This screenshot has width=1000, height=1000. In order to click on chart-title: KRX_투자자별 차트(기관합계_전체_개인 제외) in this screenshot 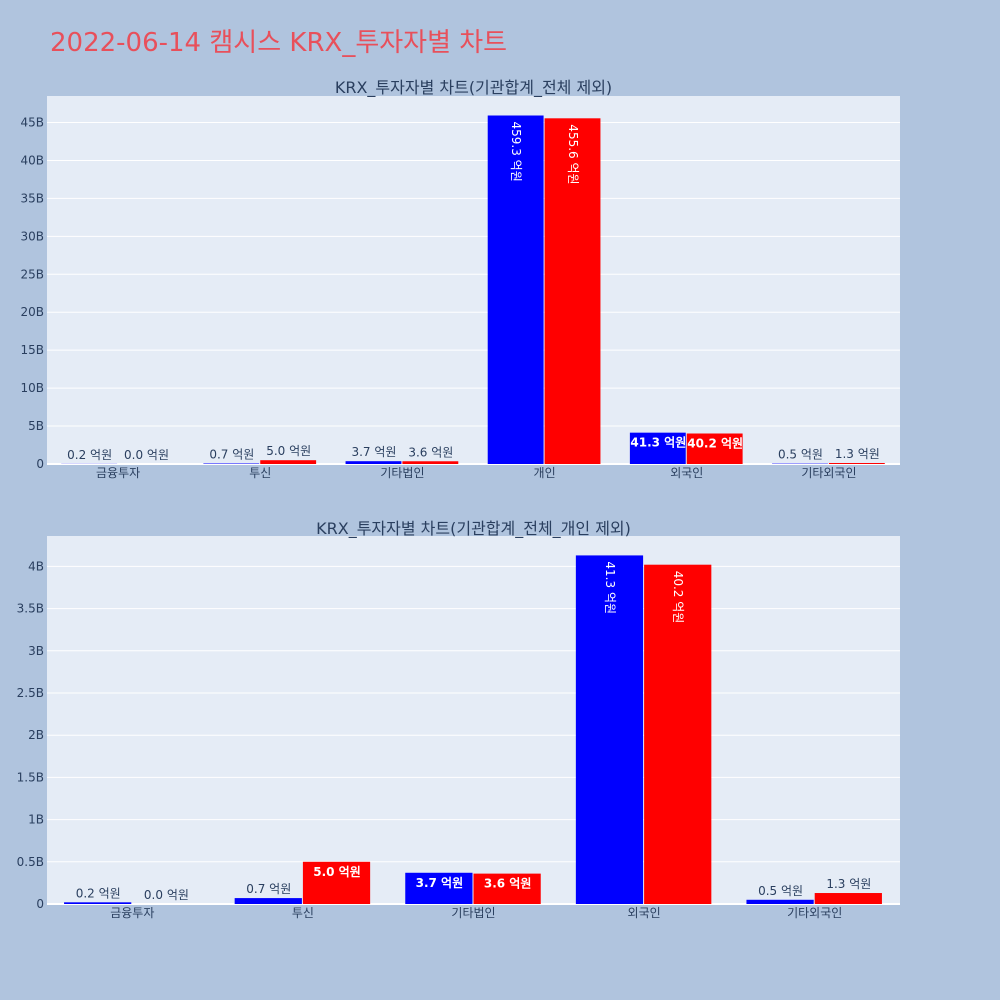, I will do `click(473, 529)`.